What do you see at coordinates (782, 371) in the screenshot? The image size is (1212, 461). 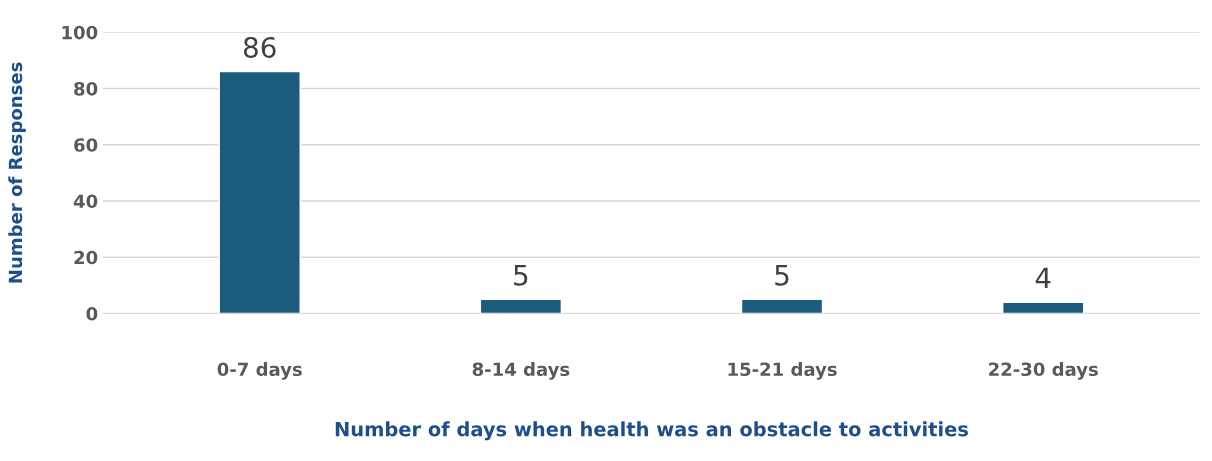 I see `x-tick-label: 15-21 days` at bounding box center [782, 371].